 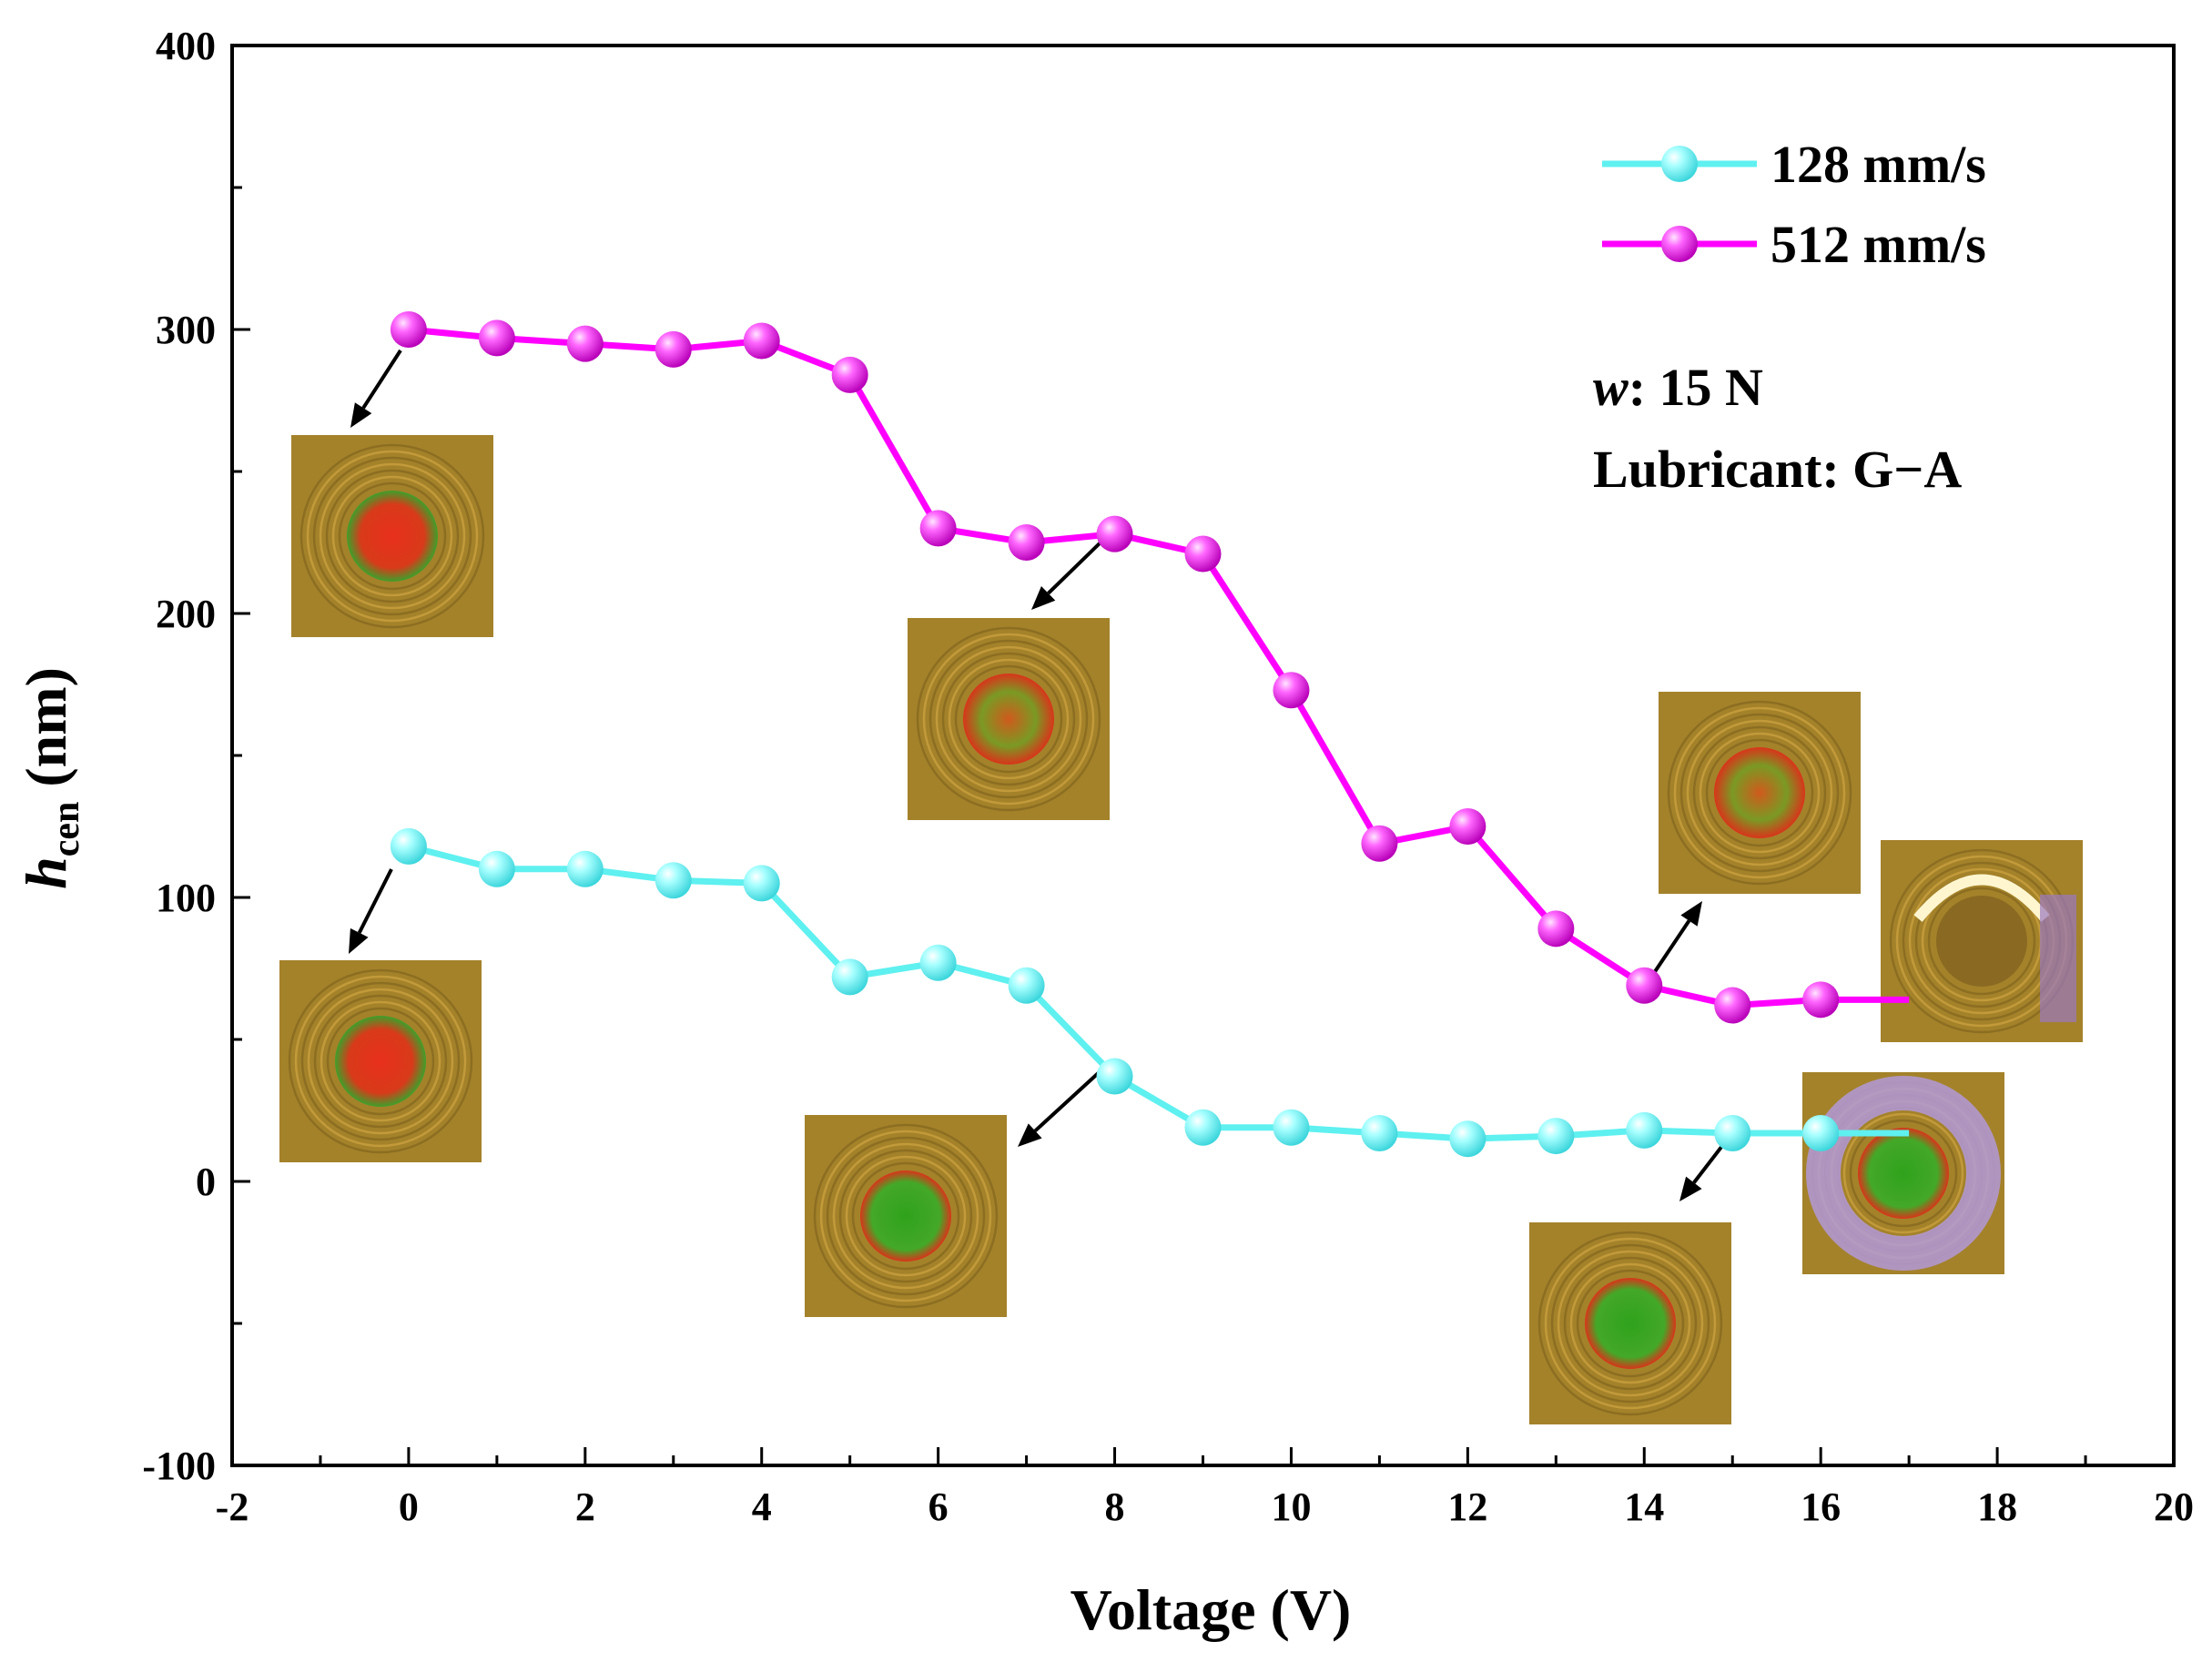 What do you see at coordinates (1291, 1507) in the screenshot?
I see `x-tick-label: 10` at bounding box center [1291, 1507].